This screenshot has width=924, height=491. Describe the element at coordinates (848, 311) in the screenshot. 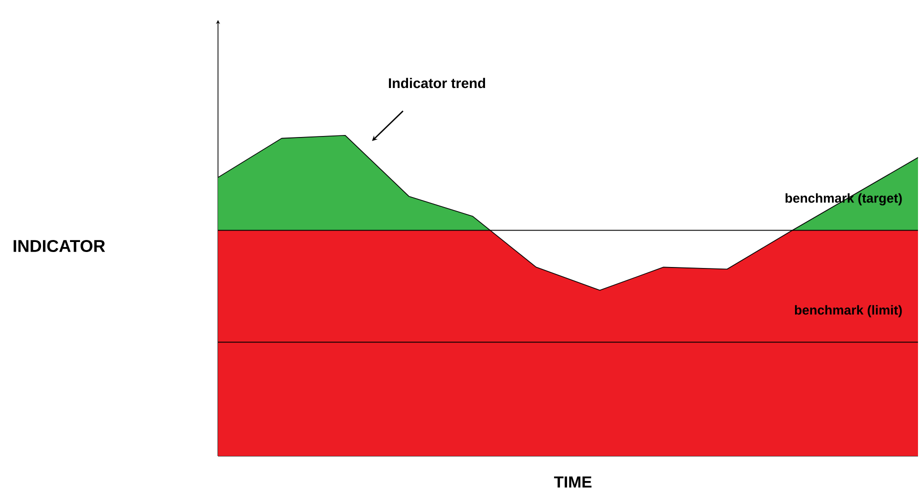

I see `ref-line-label: benchmark (limit)` at that location.